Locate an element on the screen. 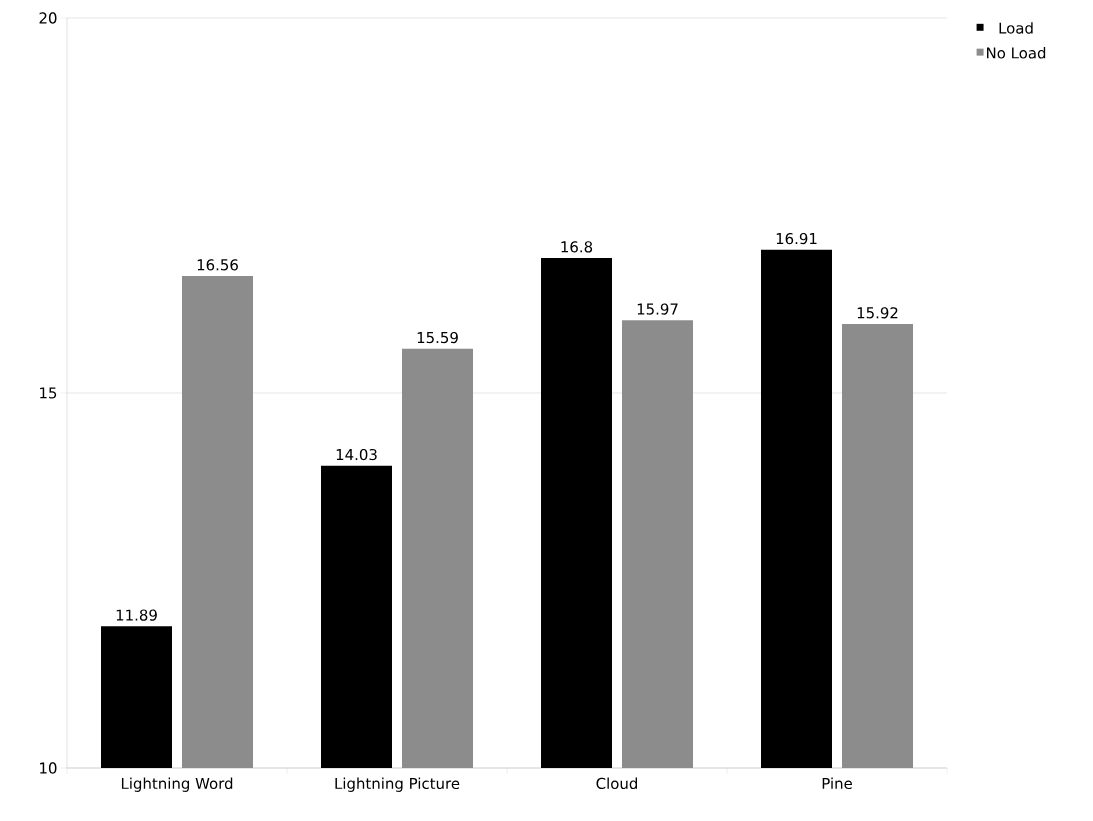 This screenshot has width=1093, height=821. y-tick-label: 15 is located at coordinates (48, 393).